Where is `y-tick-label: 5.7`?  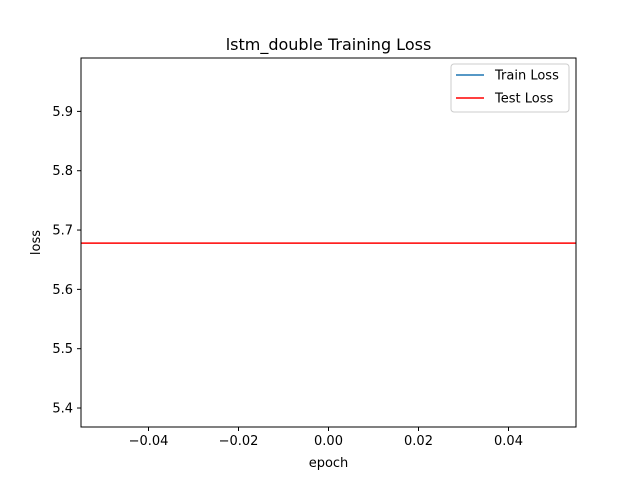
y-tick-label: 5.7 is located at coordinates (62, 231).